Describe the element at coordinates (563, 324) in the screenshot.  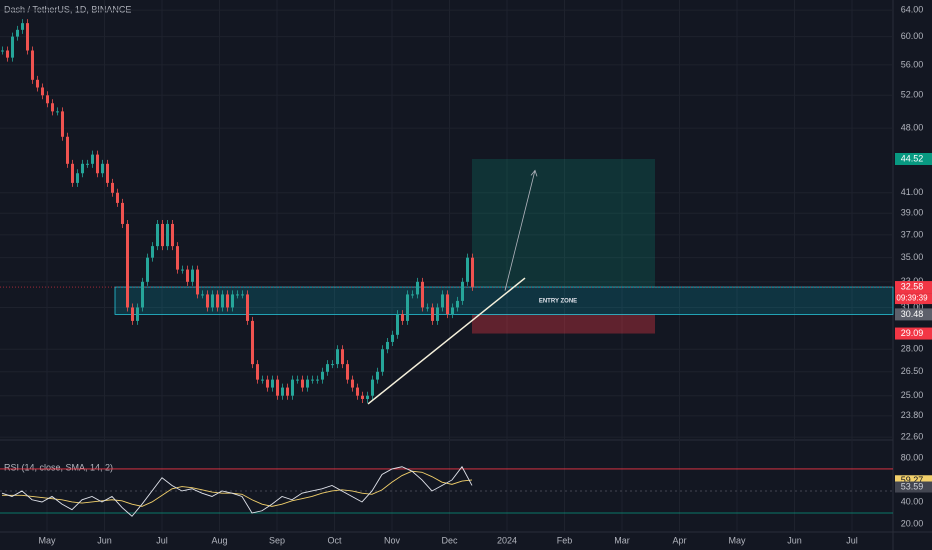
I see `stop-zone` at that location.